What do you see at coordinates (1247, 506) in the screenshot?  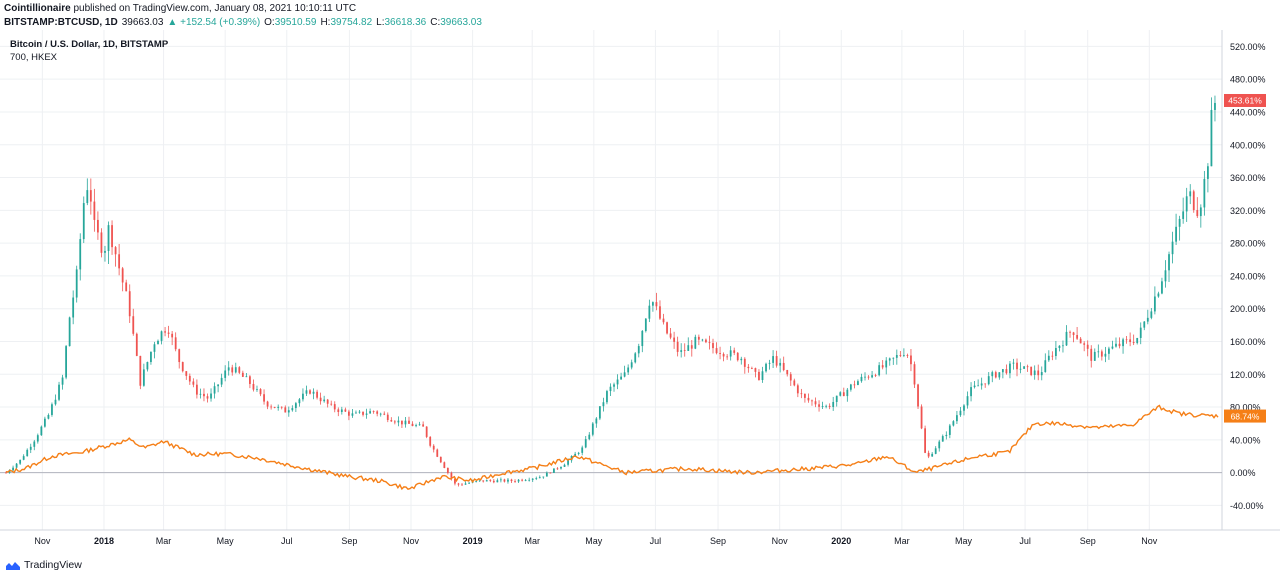 I see `y-tick-label: -40.00%` at bounding box center [1247, 506].